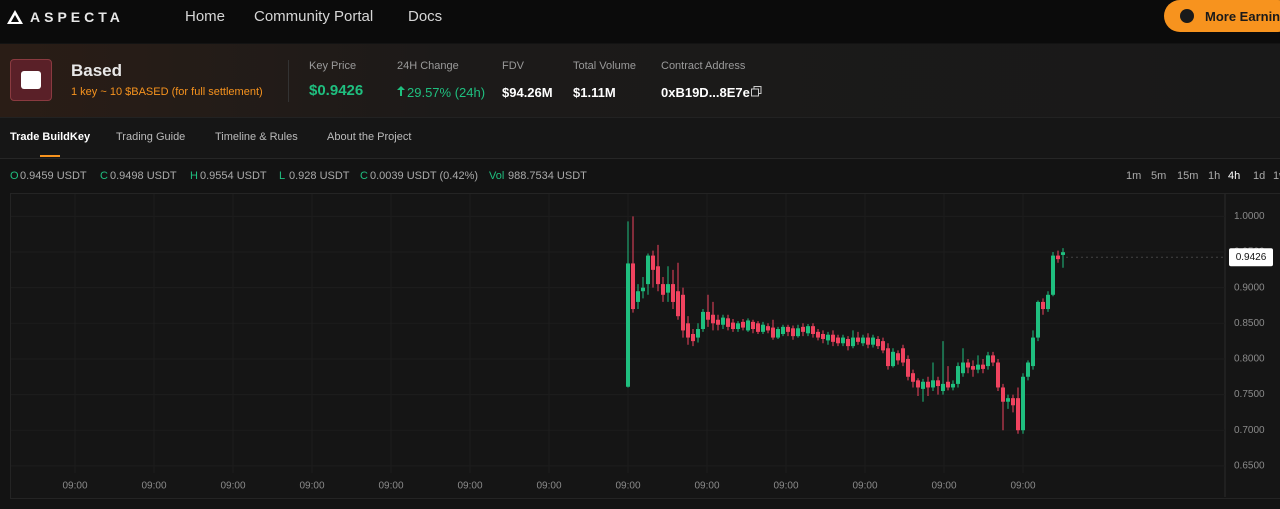 The height and width of the screenshot is (509, 1280). What do you see at coordinates (1188, 176) in the screenshot?
I see `interval: 15m` at bounding box center [1188, 176].